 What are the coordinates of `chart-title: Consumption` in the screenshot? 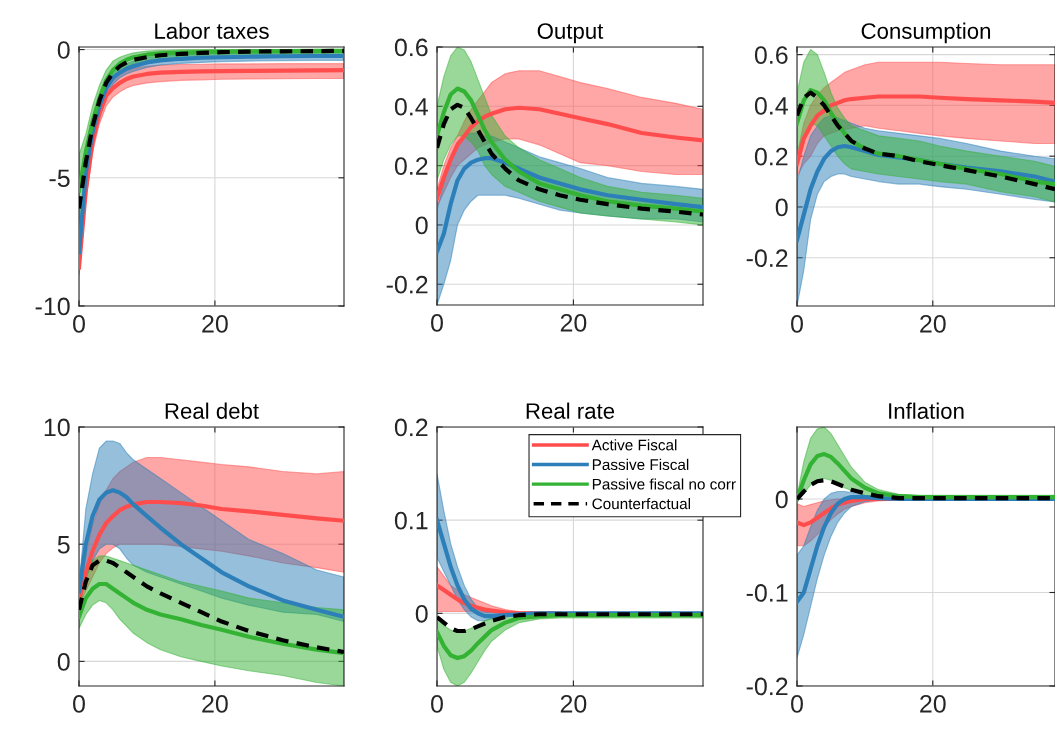 It's located at (926, 33).